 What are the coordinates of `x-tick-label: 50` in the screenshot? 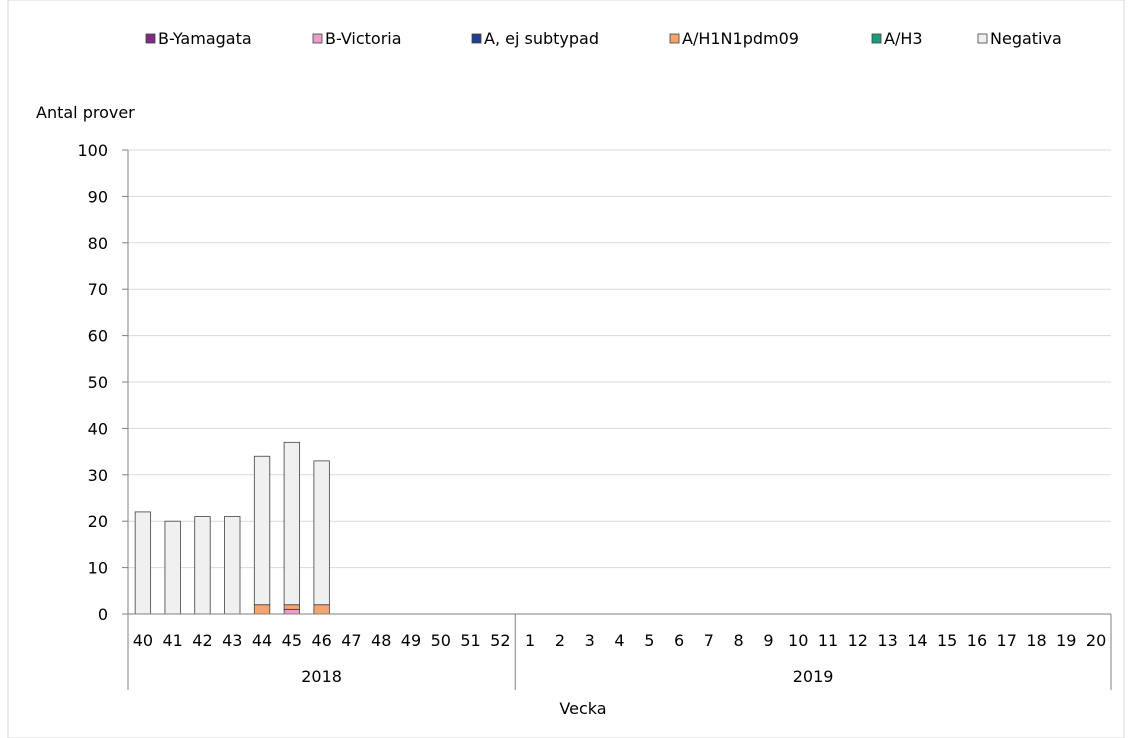 It's located at (441, 640).